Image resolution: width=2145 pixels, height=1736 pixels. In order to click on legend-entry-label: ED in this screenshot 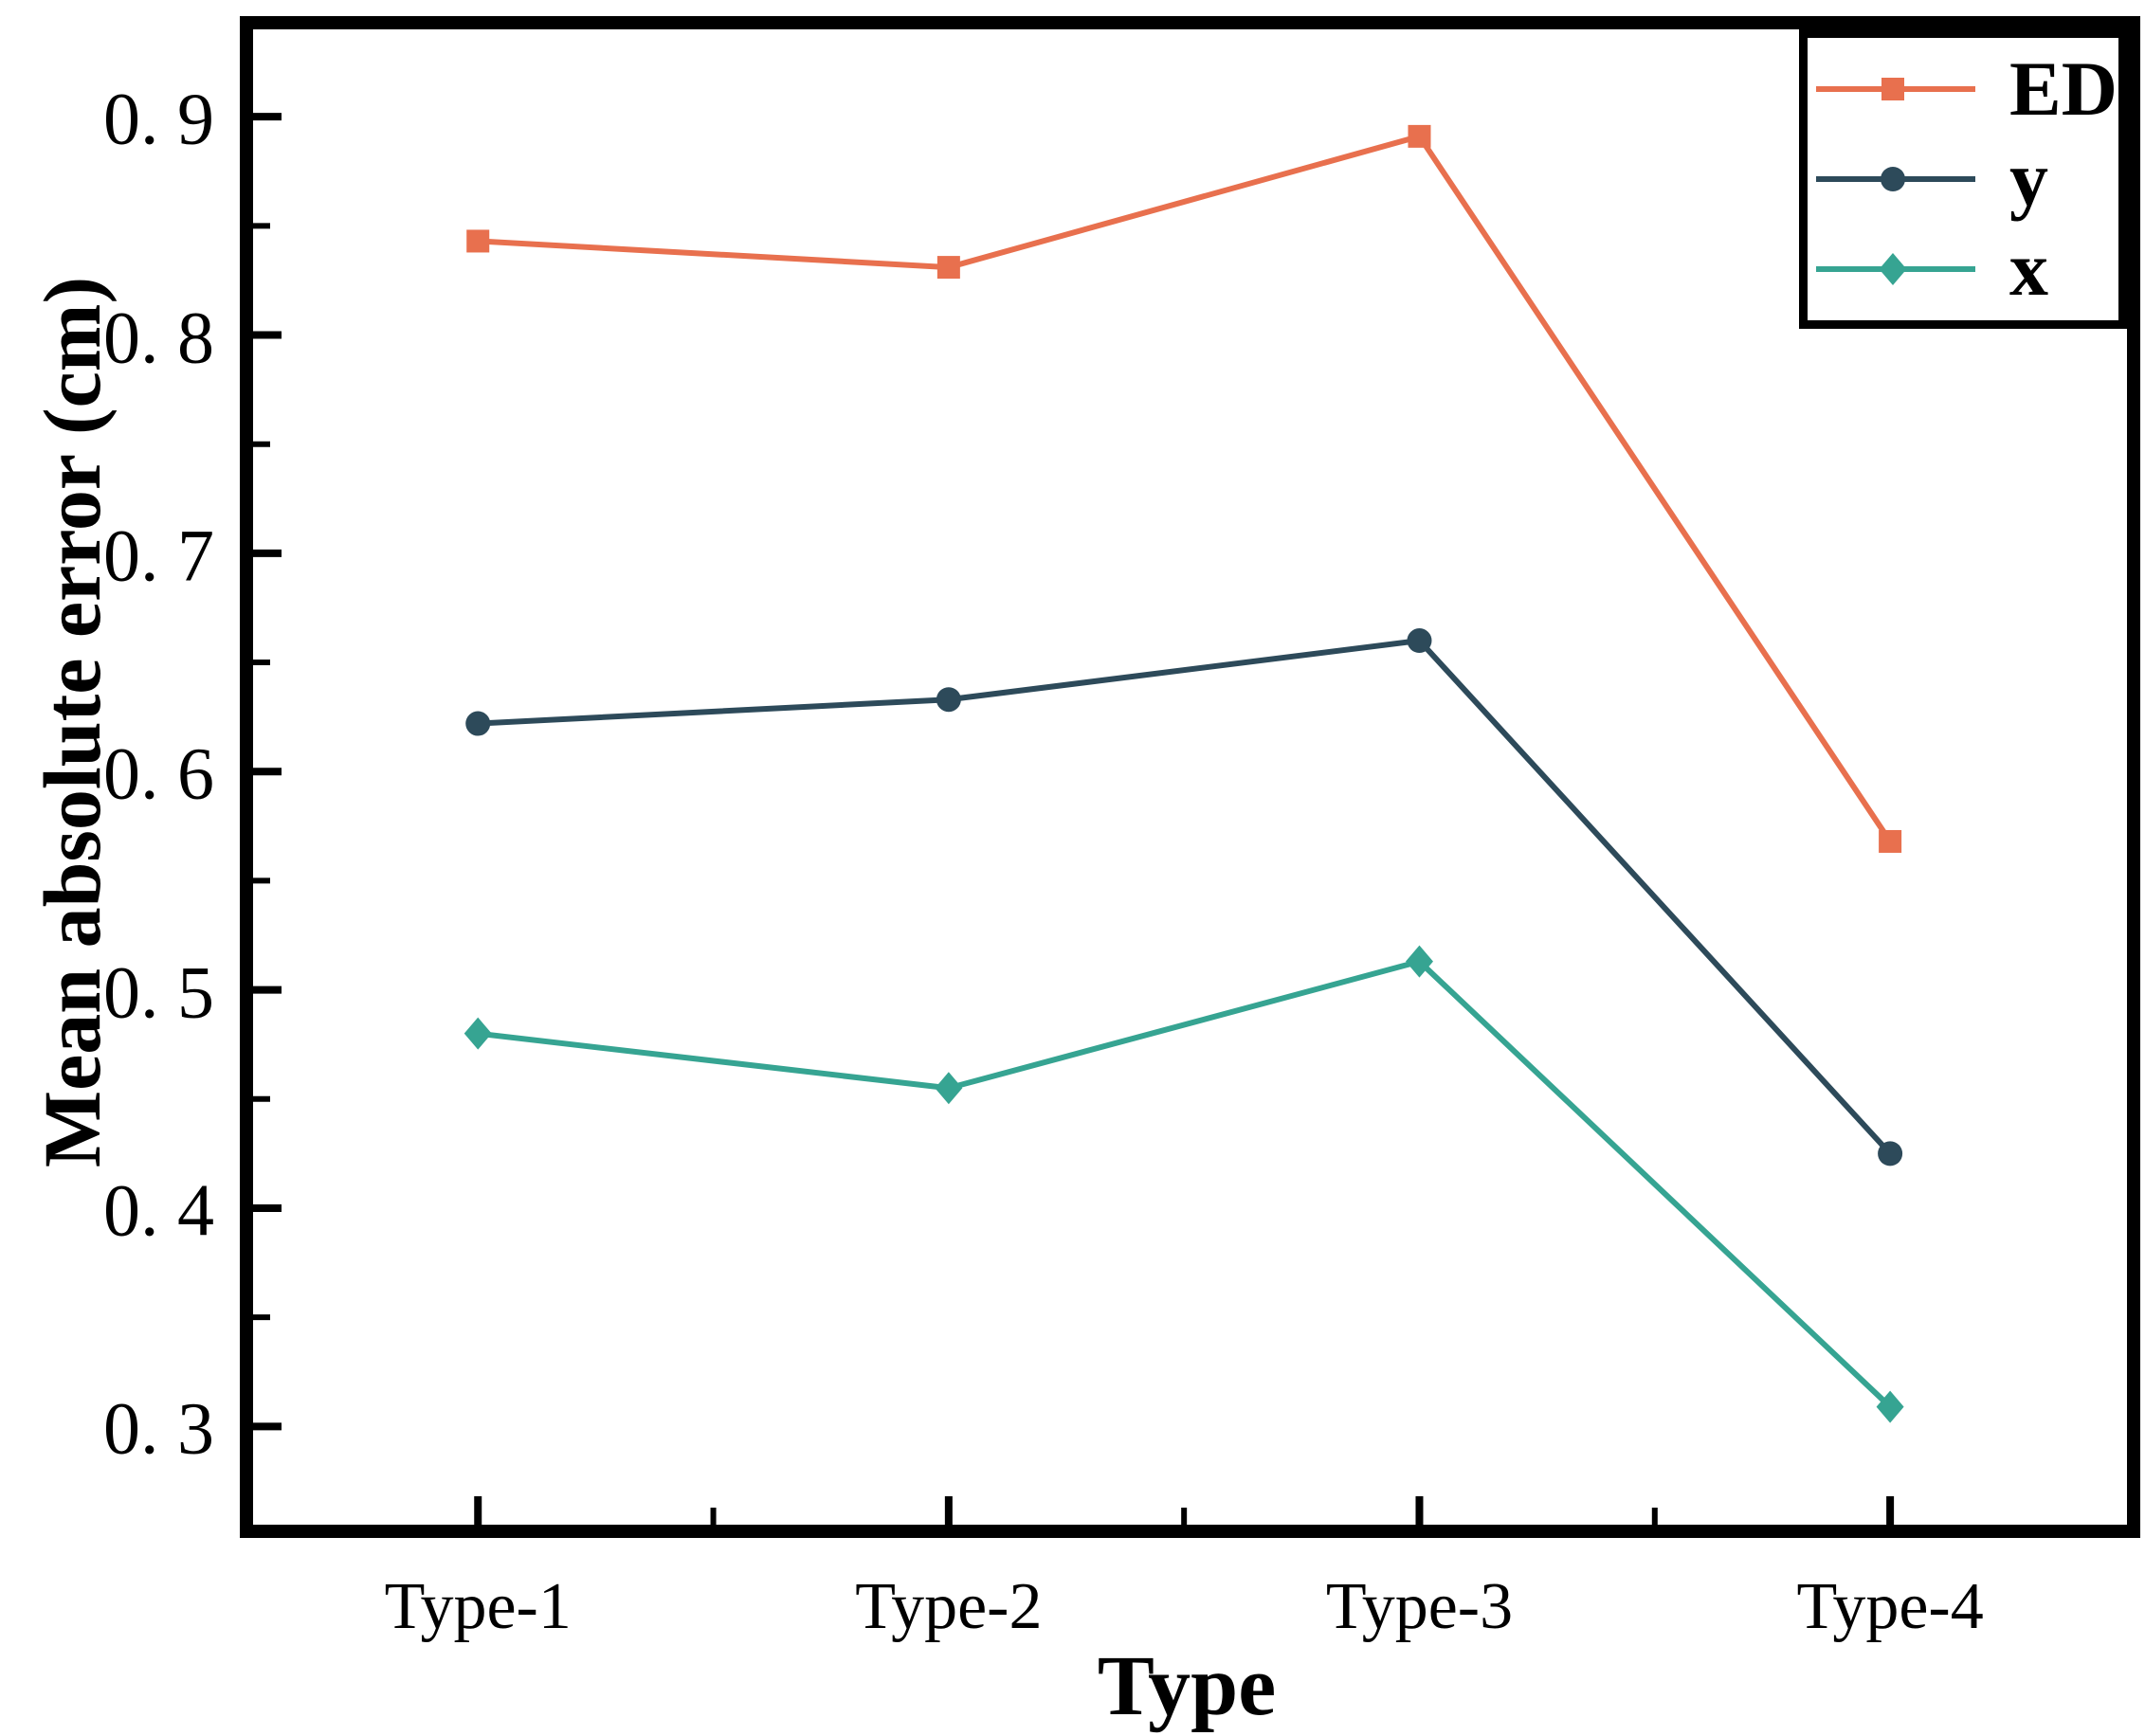, I will do `click(2063, 88)`.